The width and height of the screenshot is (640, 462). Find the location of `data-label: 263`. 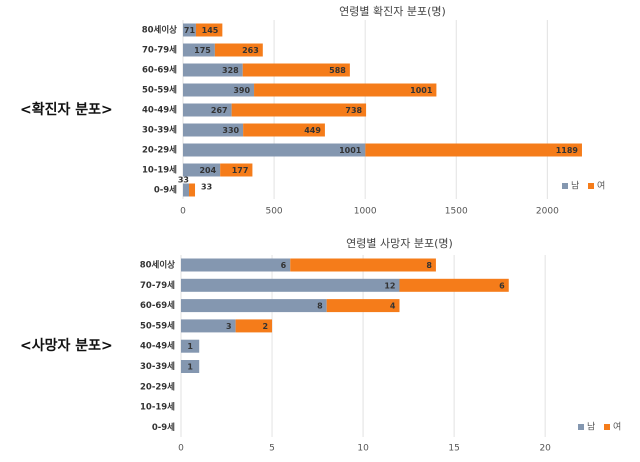

data-label: 263 is located at coordinates (250, 50).